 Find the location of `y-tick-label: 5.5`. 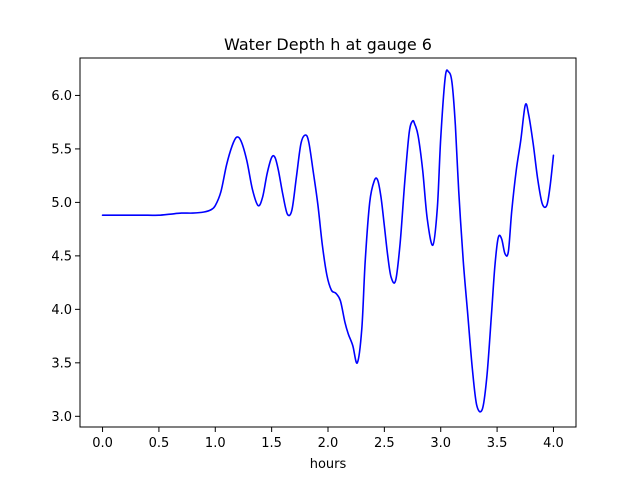

y-tick-label: 5.5 is located at coordinates (61, 149).